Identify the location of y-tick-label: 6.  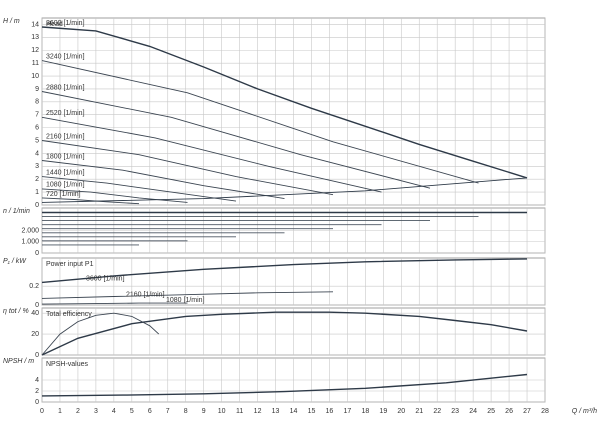
(37, 127).